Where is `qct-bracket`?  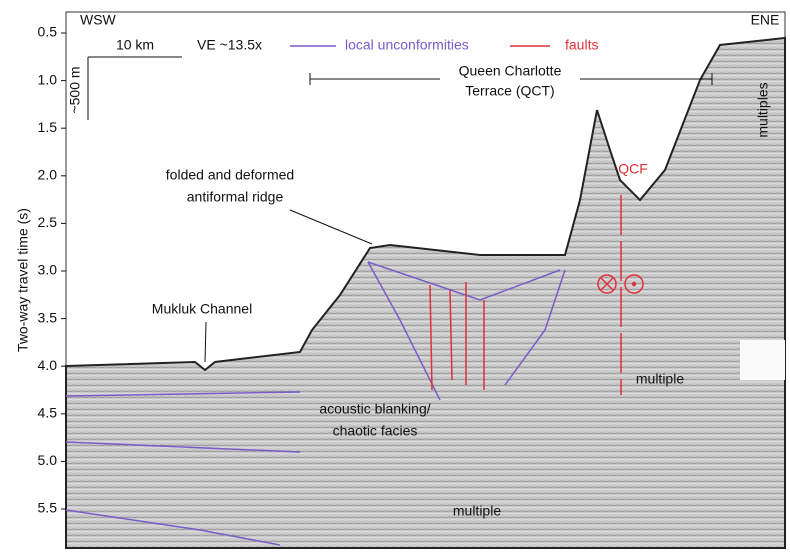
qct-bracket is located at coordinates (511, 79).